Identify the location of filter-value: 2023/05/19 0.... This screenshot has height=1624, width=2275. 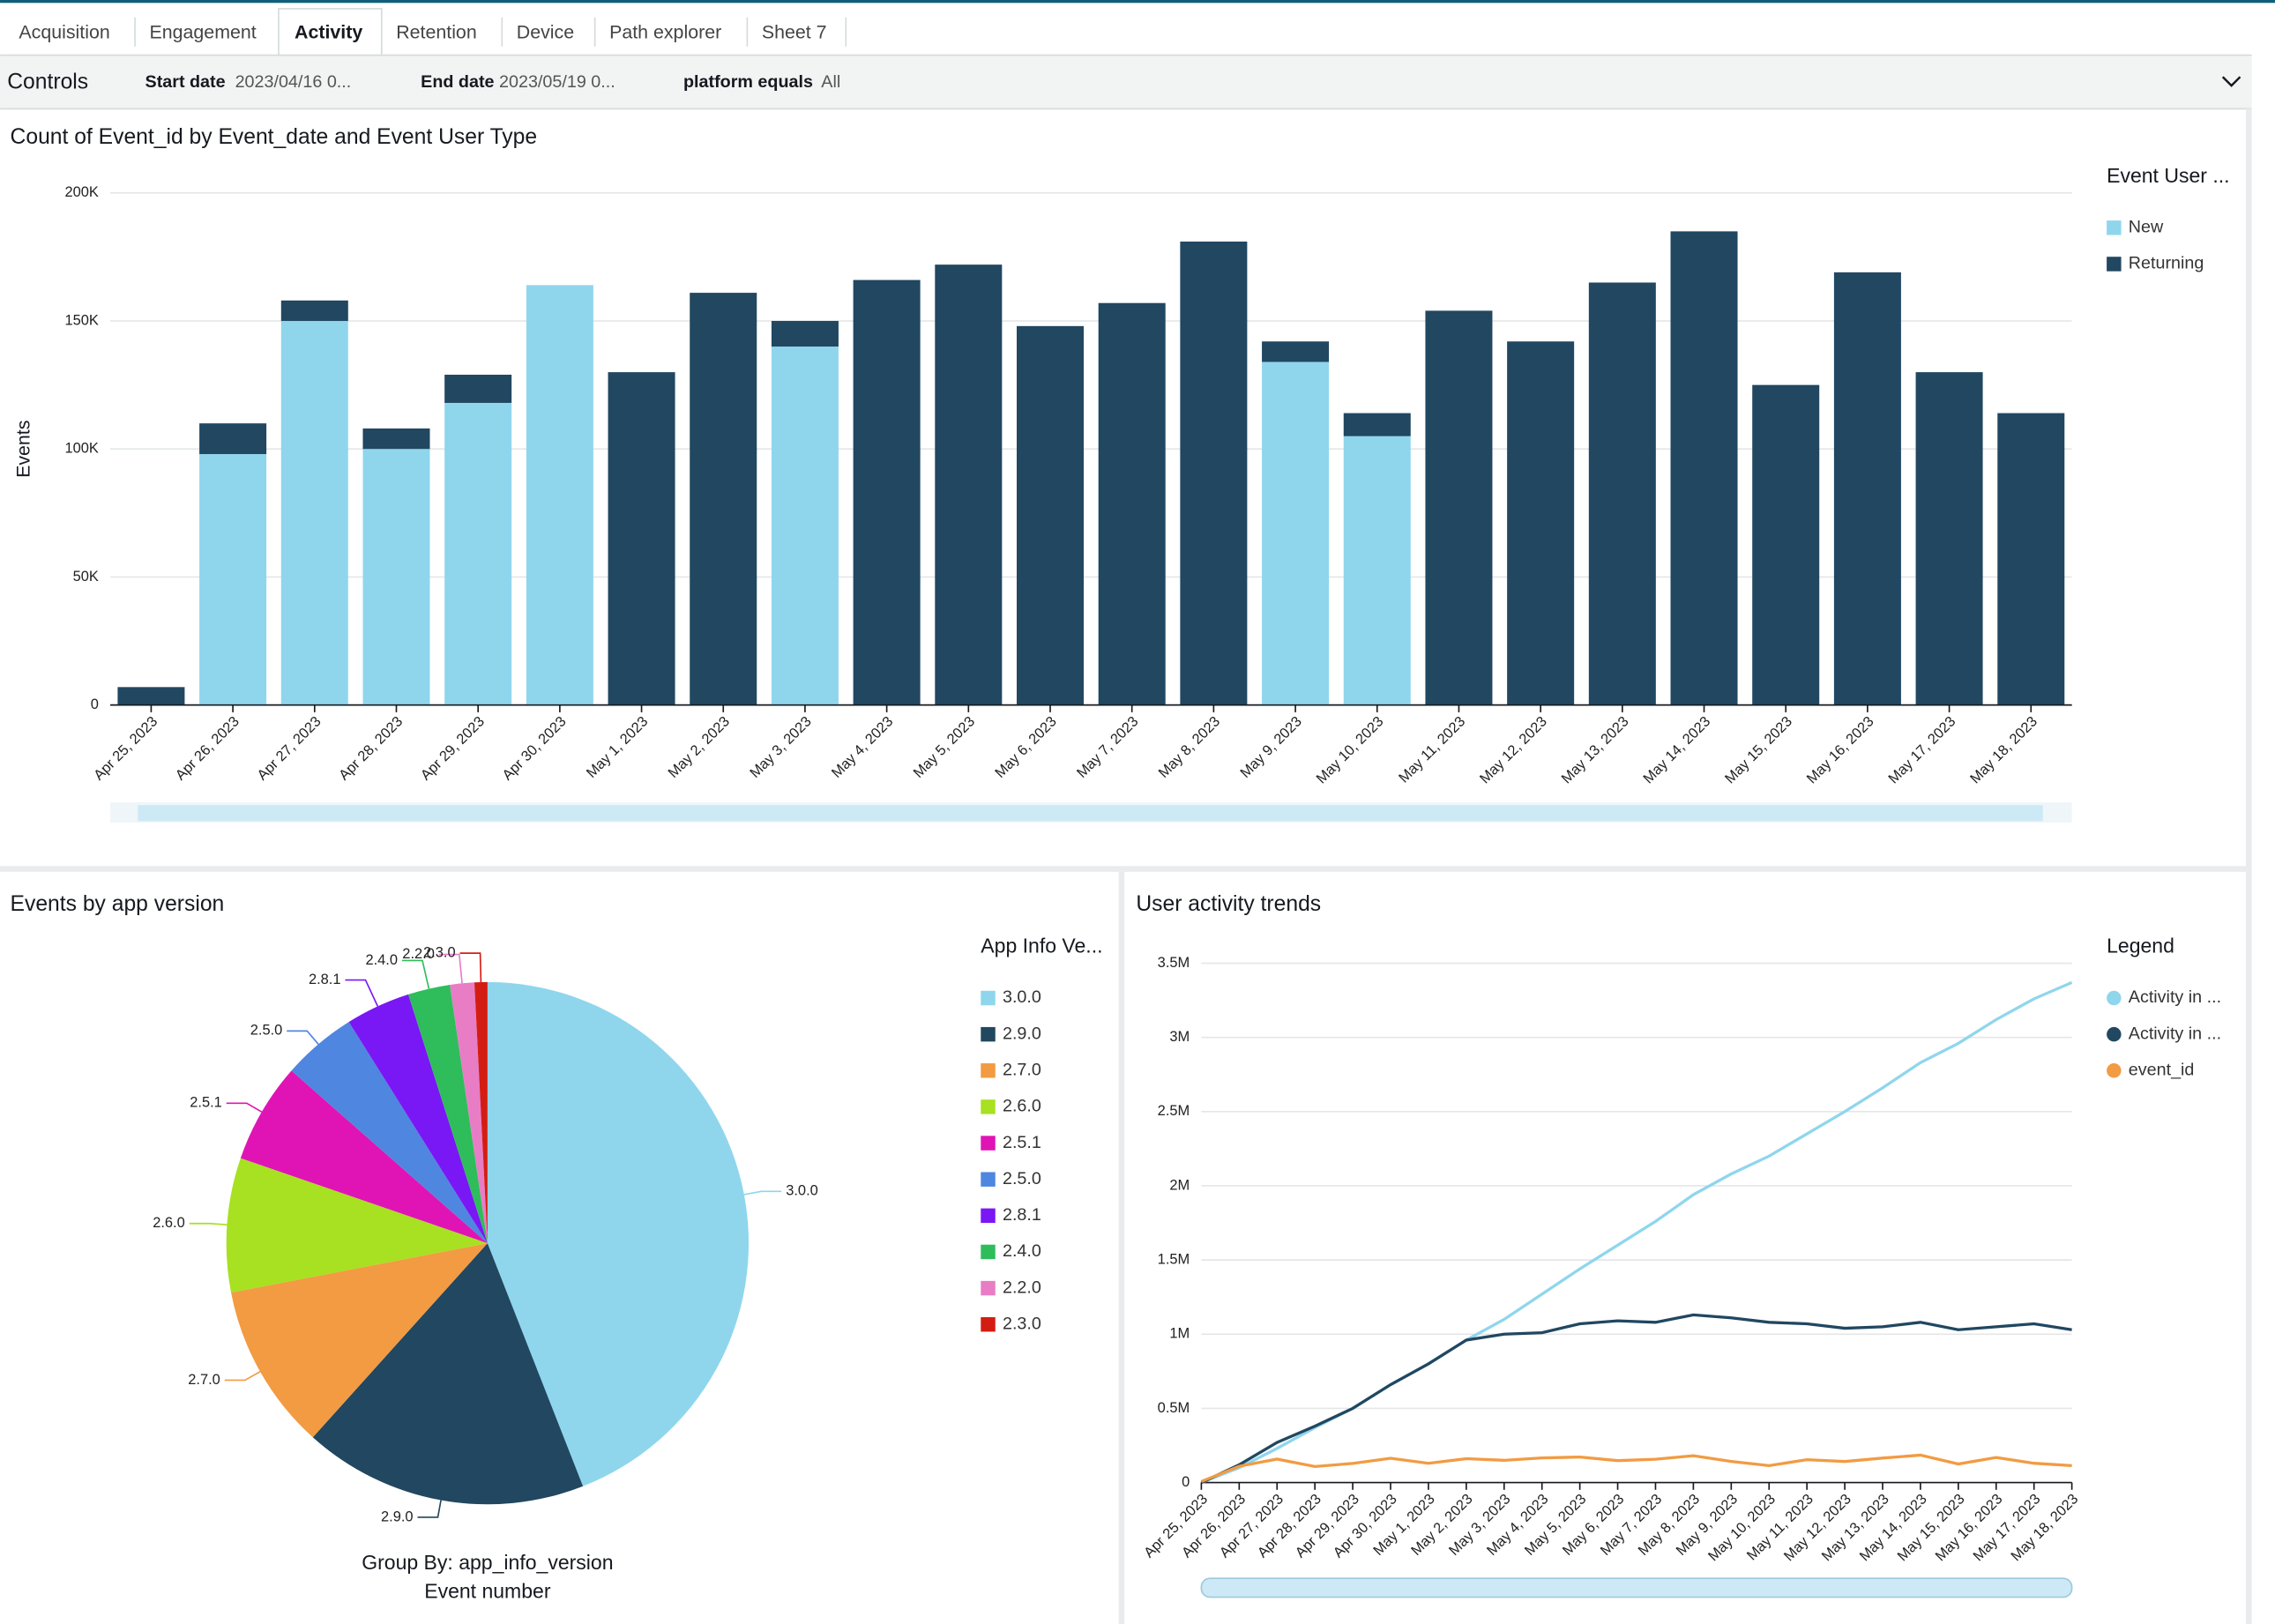
(557, 82).